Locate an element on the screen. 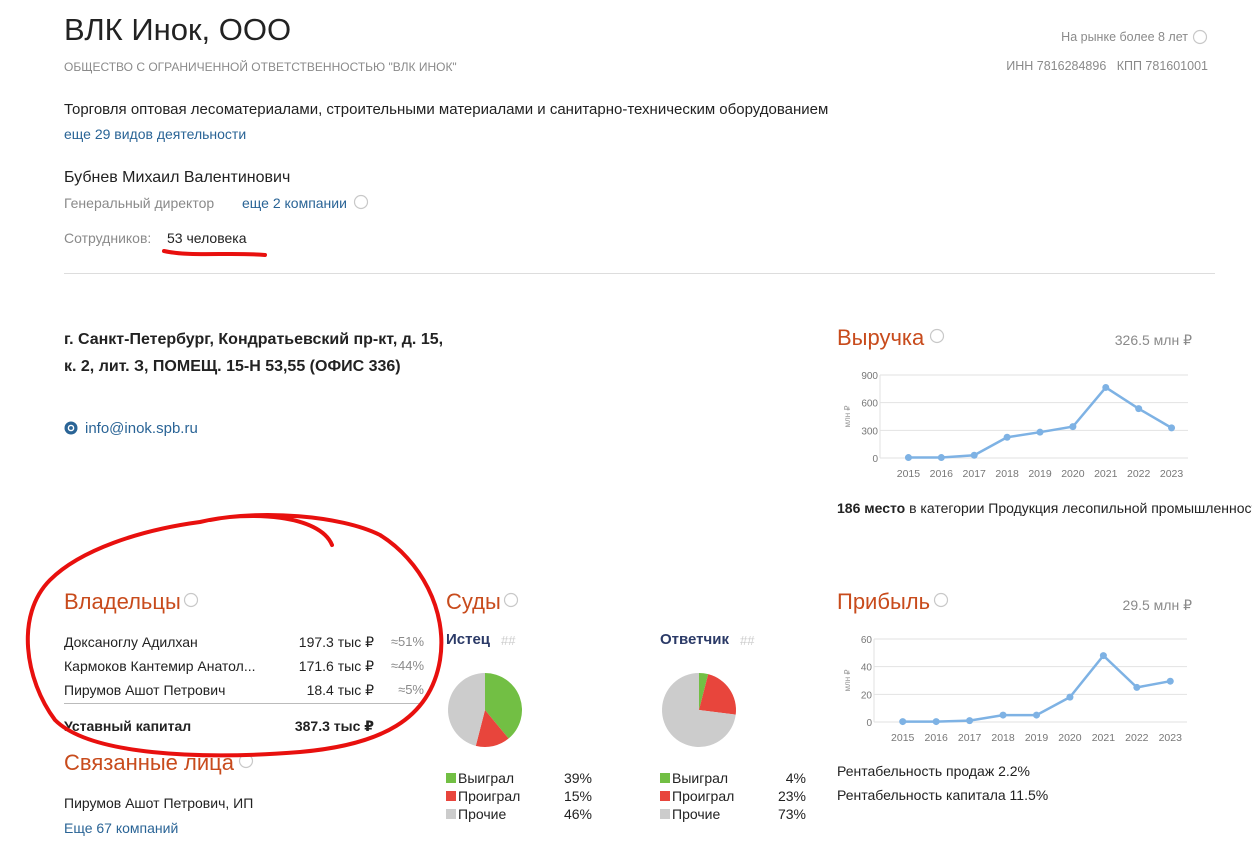 Image resolution: width=1252 pixels, height=843 pixels. y-tick-label: 600 is located at coordinates (869, 404).